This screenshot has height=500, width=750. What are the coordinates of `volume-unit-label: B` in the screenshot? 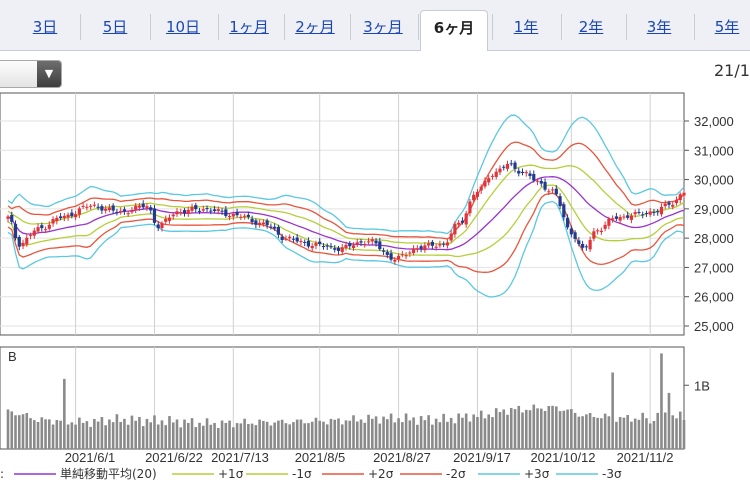 It's located at (12, 356).